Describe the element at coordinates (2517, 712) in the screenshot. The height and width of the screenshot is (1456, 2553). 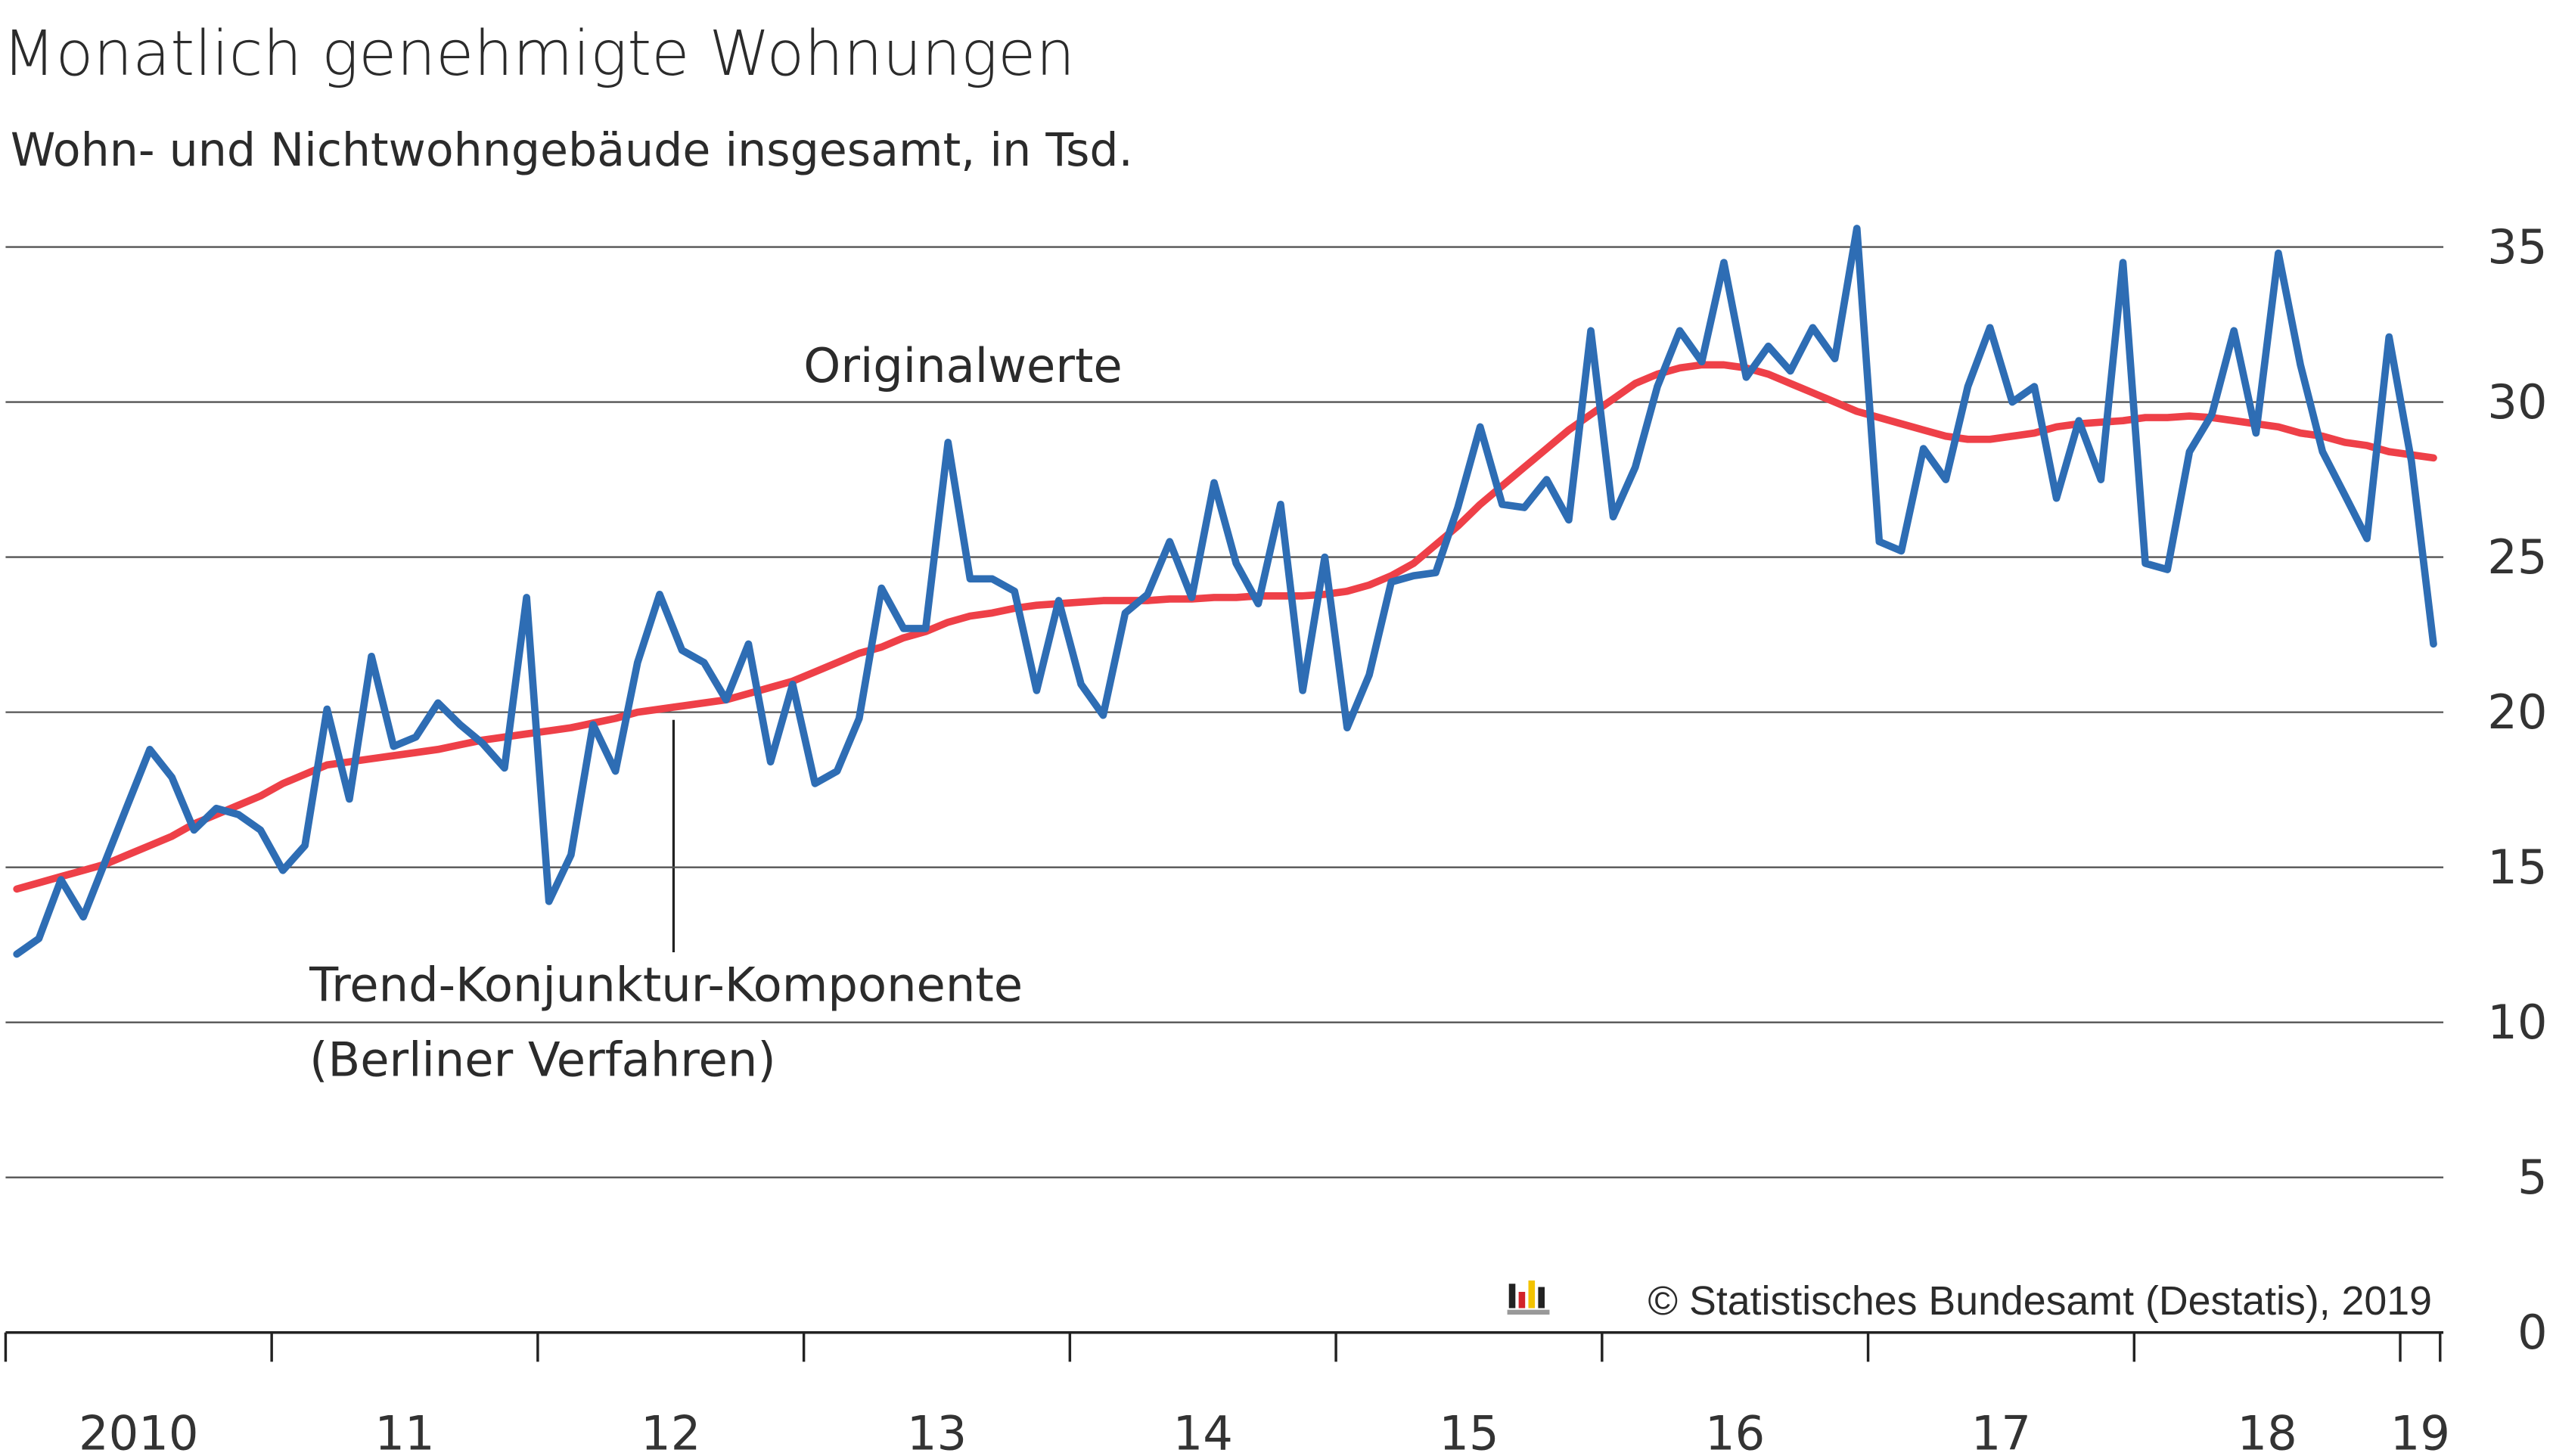
I see `y-tick-label: 20` at that location.